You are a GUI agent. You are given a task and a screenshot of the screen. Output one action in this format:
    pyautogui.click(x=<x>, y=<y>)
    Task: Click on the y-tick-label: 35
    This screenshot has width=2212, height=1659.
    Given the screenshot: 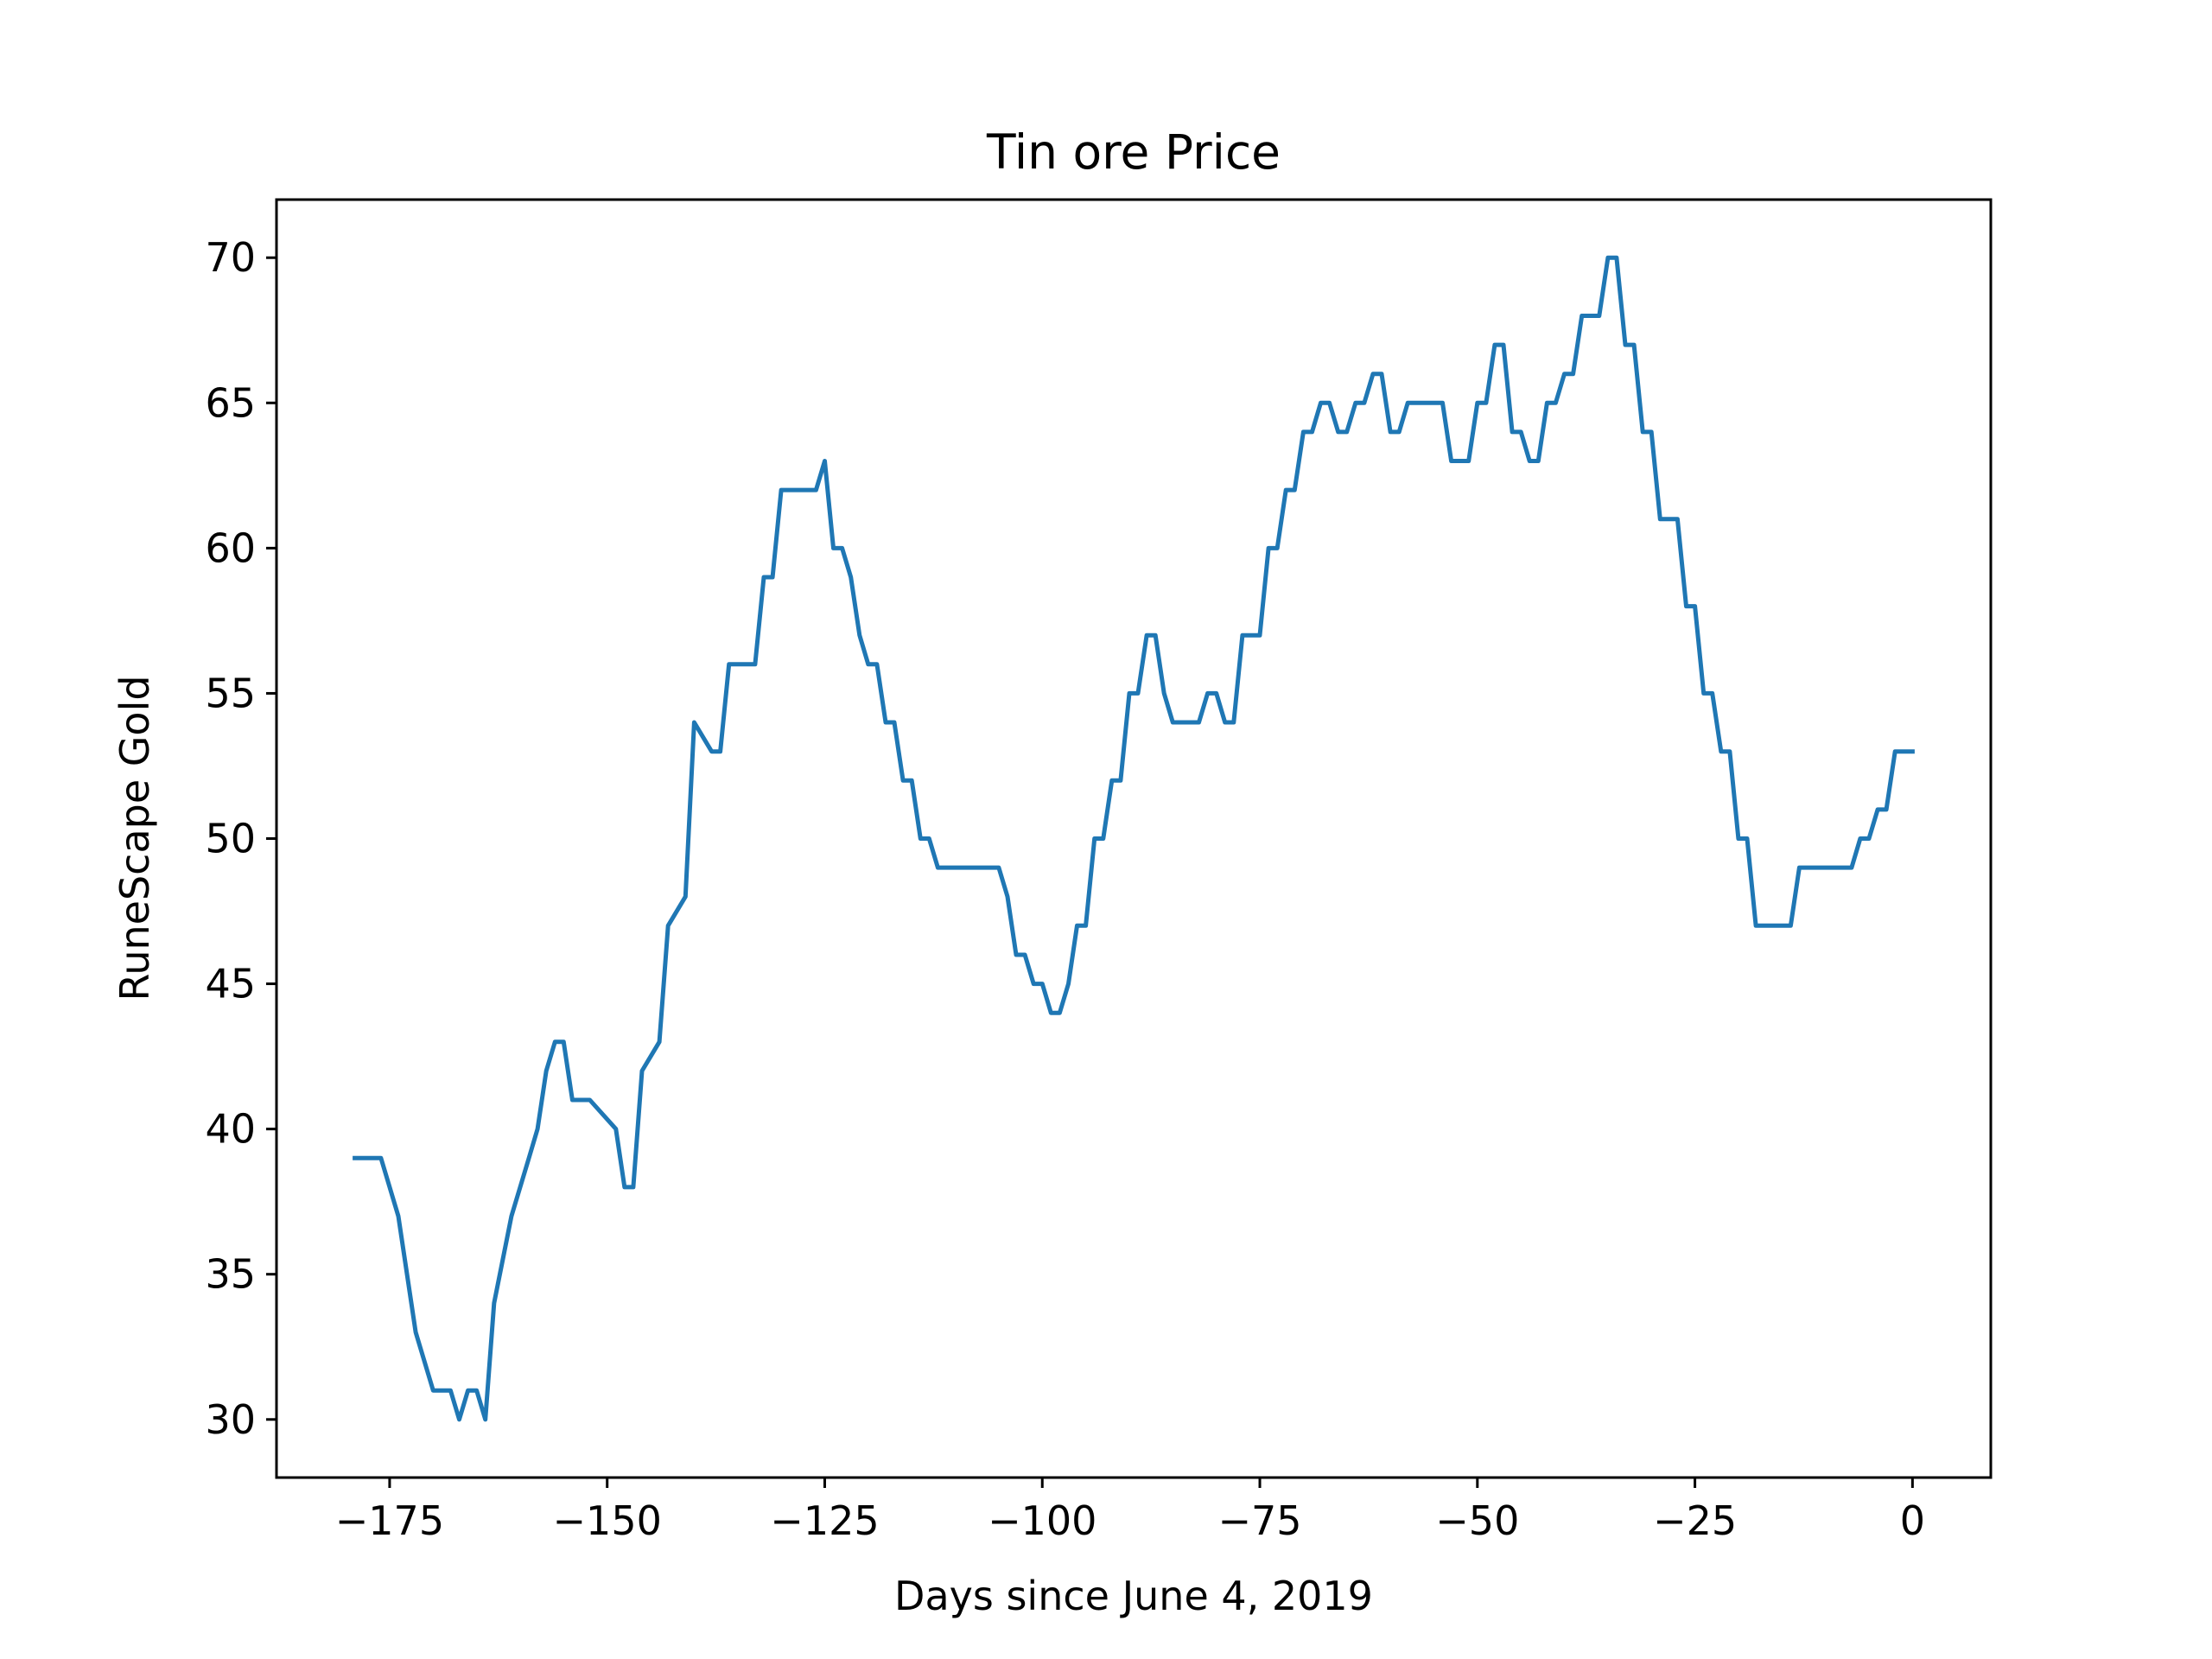 What is the action you would take?
    pyautogui.click(x=231, y=1274)
    